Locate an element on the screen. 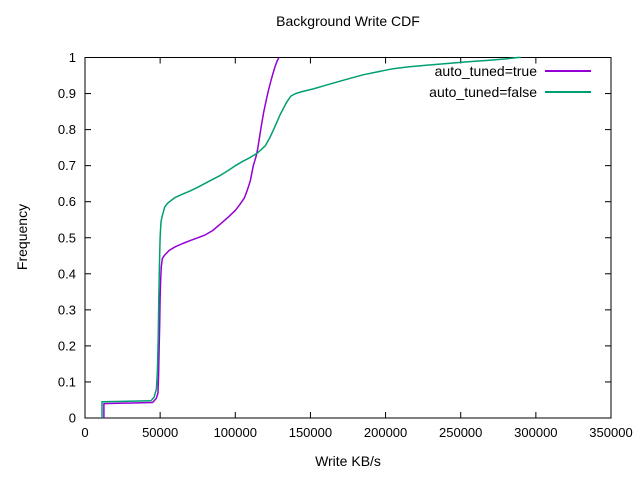  legend-entry-auto-tuned-false: auto_tuned=false is located at coordinates (510, 91).